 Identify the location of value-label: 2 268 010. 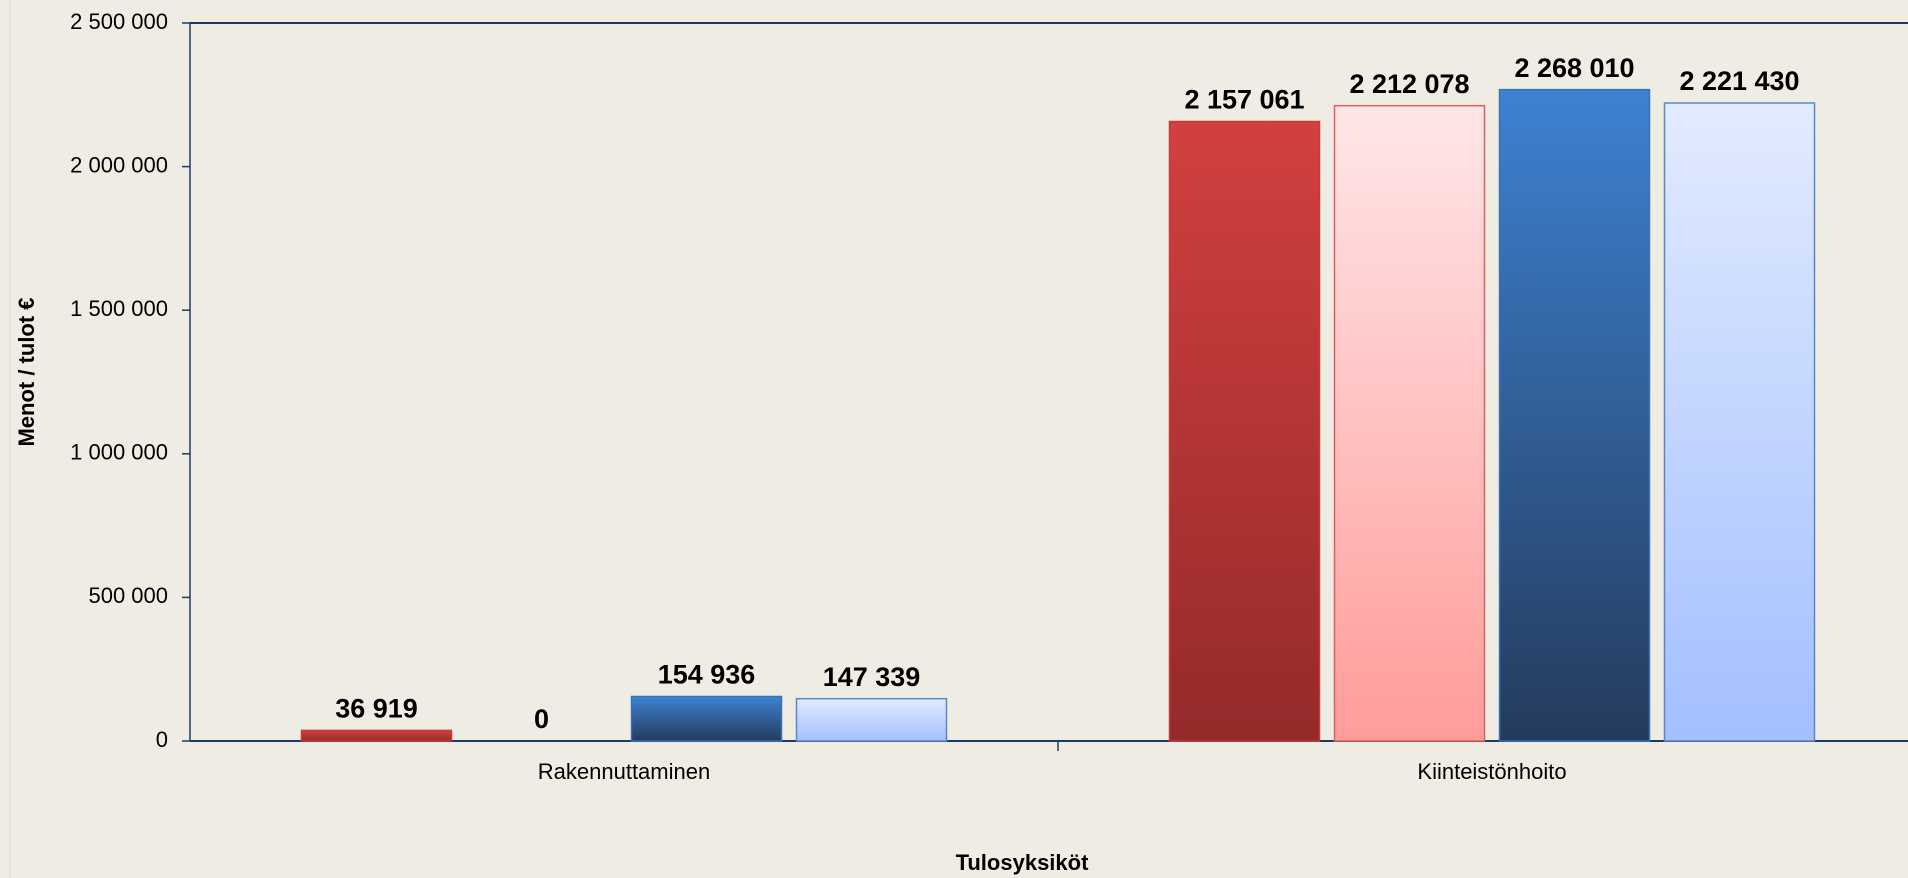
(1574, 68).